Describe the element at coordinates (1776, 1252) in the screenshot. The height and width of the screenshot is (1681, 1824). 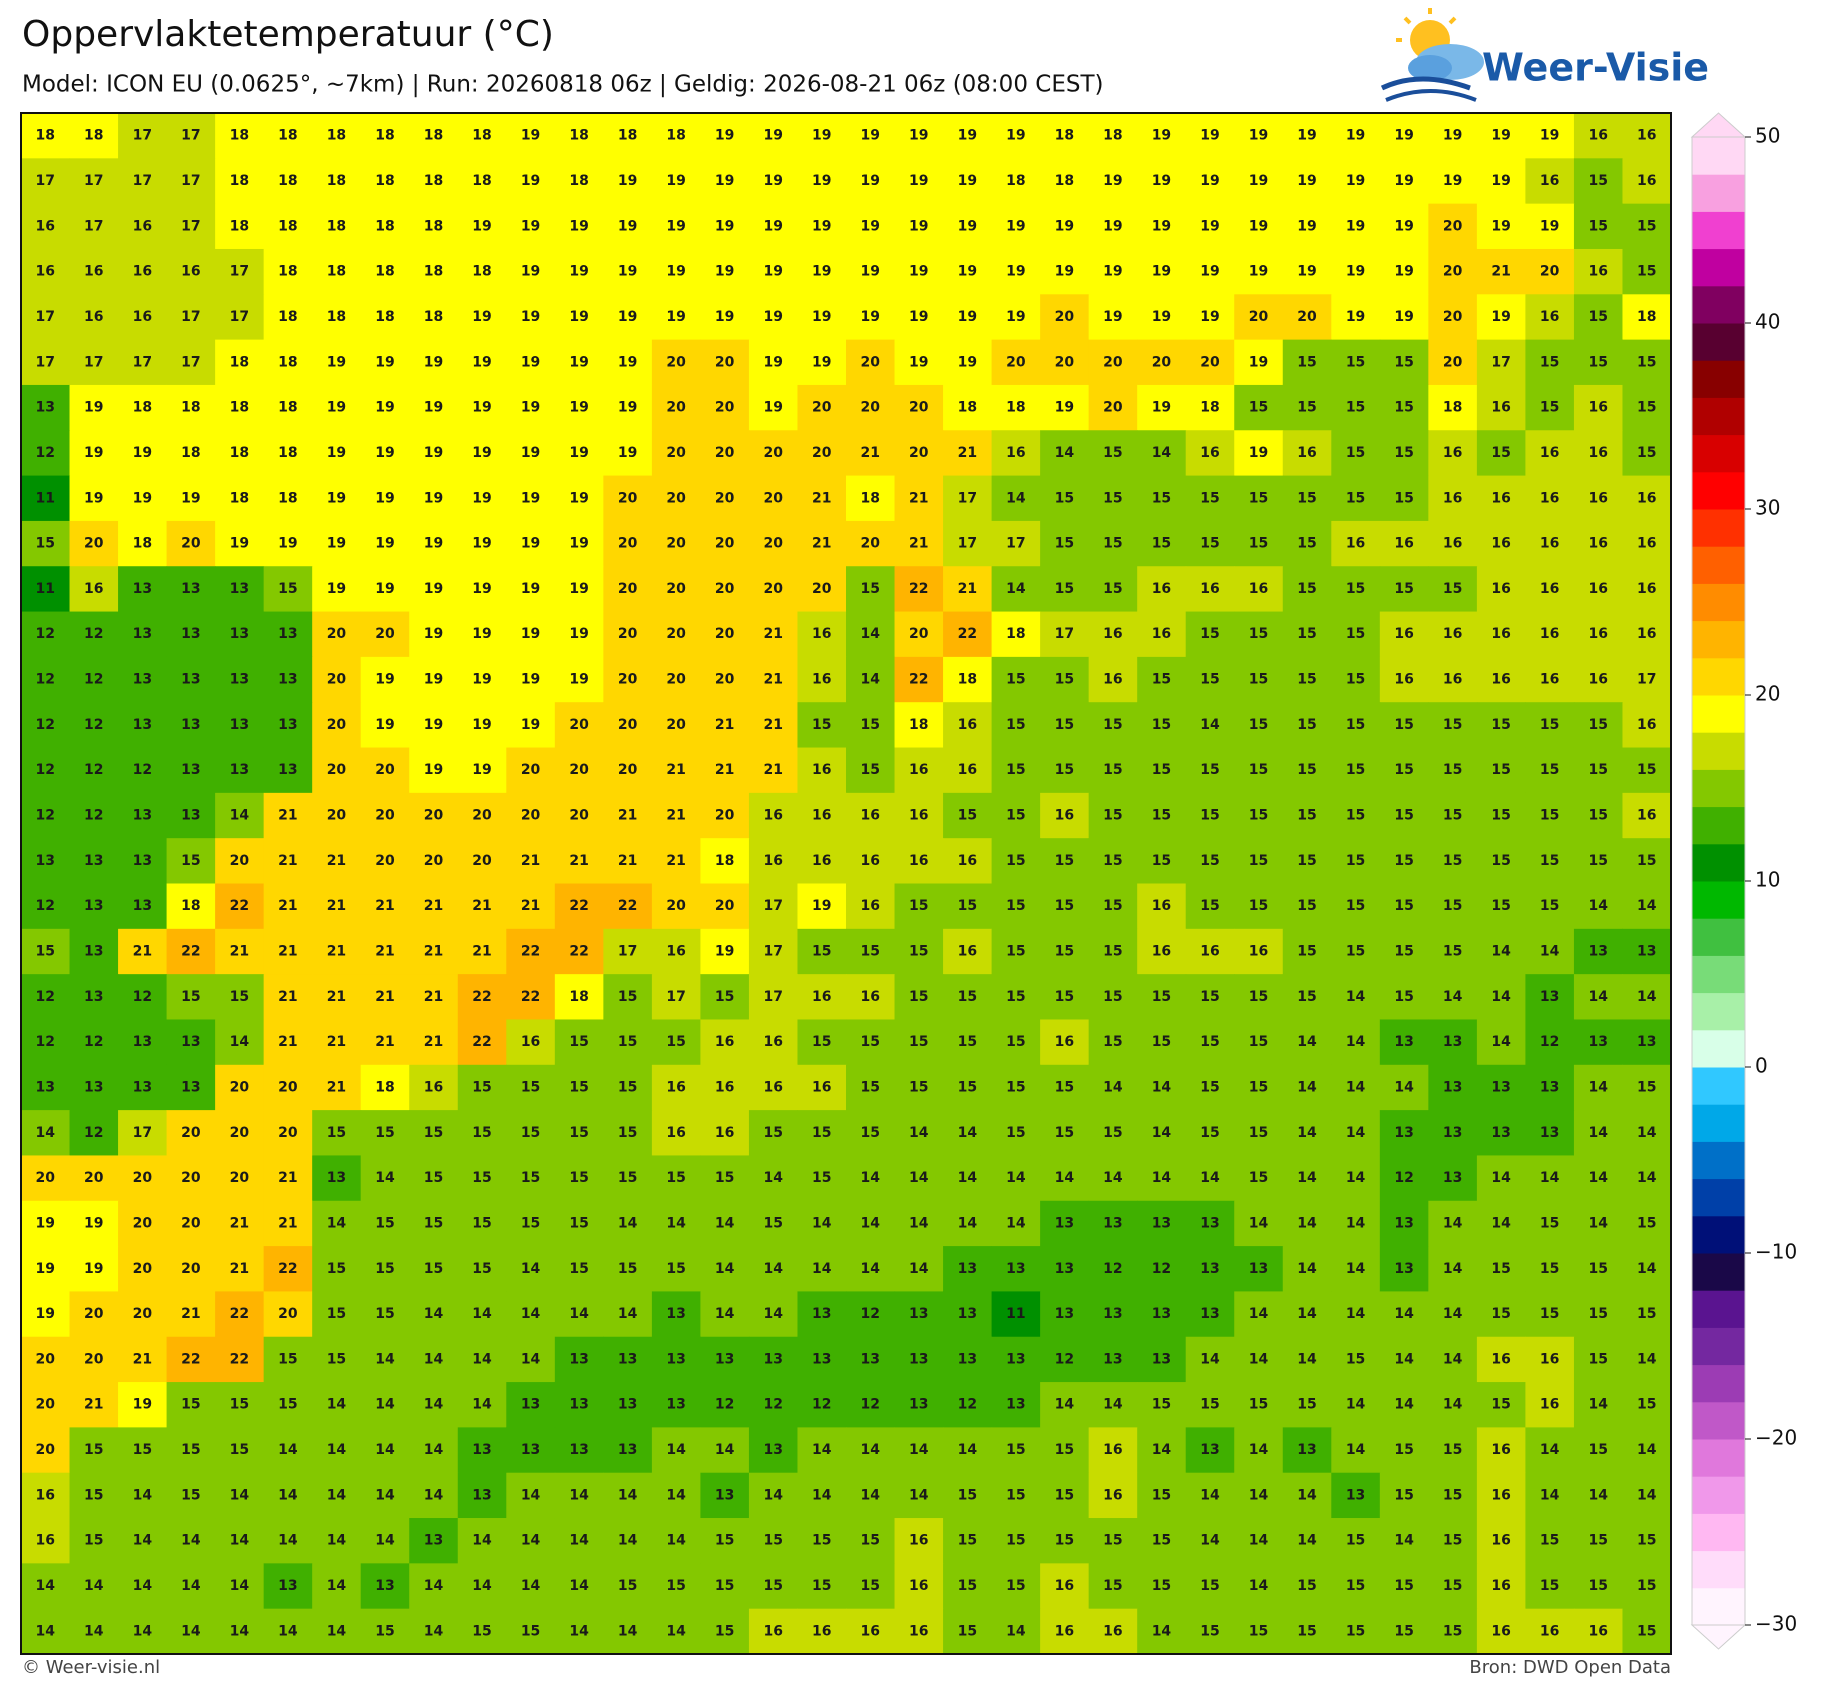
I see `colorbar-tick-label: −10` at that location.